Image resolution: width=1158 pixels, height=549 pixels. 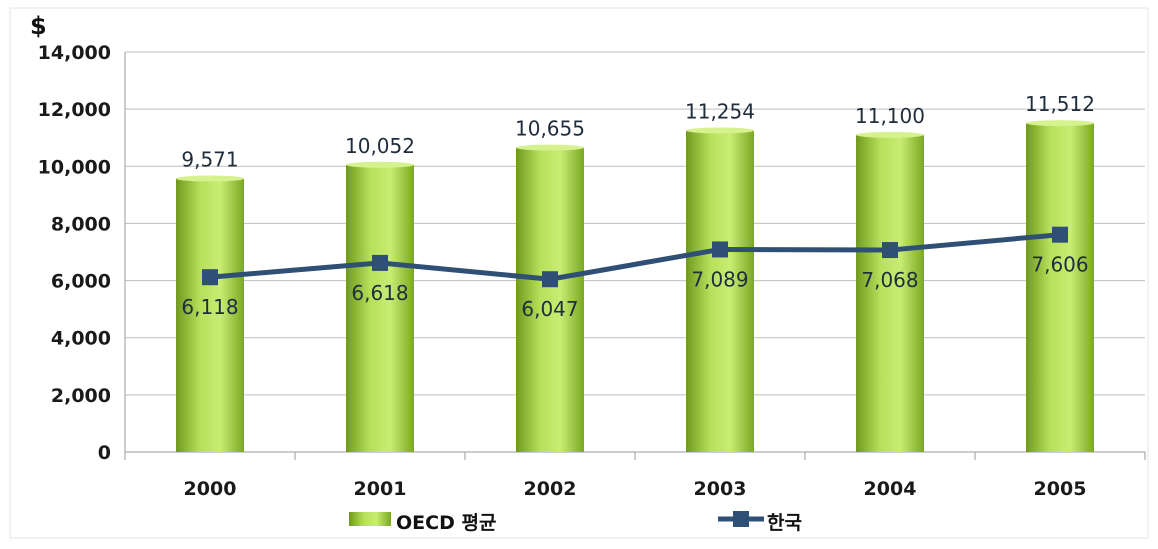 What do you see at coordinates (1060, 104) in the screenshot?
I see `bar-value-label: 11,512` at bounding box center [1060, 104].